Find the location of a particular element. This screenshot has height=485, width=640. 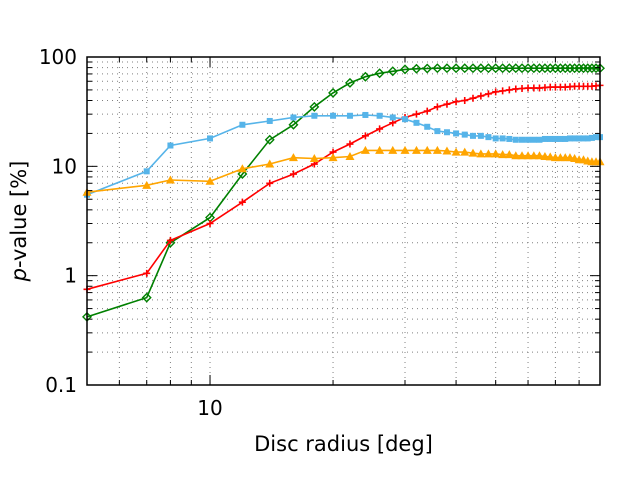

y-tick-label: 10 is located at coordinates (64, 166).